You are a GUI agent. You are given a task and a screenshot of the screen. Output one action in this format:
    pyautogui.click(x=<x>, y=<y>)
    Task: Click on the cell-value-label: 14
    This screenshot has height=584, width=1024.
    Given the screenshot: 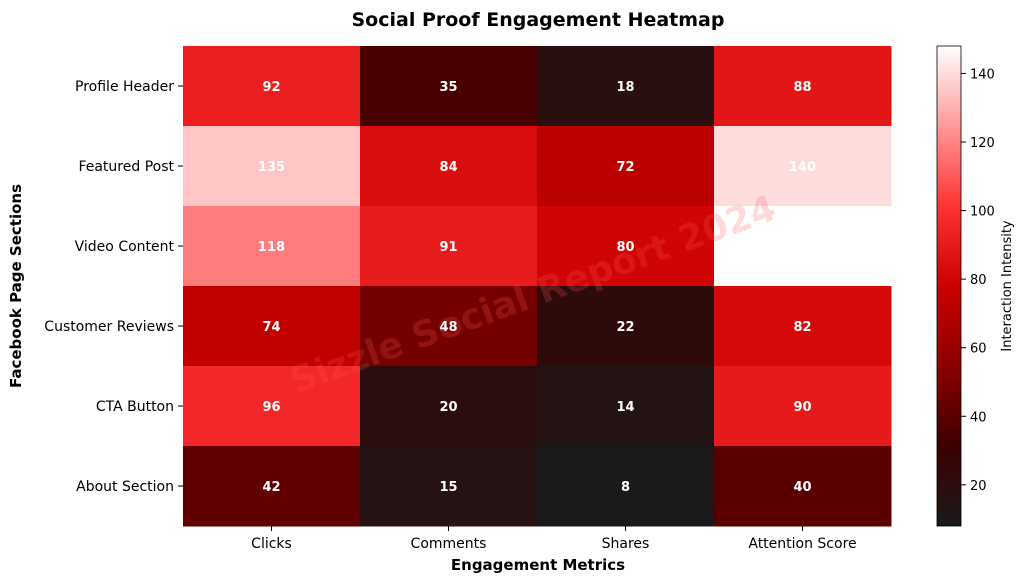 What is the action you would take?
    pyautogui.click(x=625, y=407)
    